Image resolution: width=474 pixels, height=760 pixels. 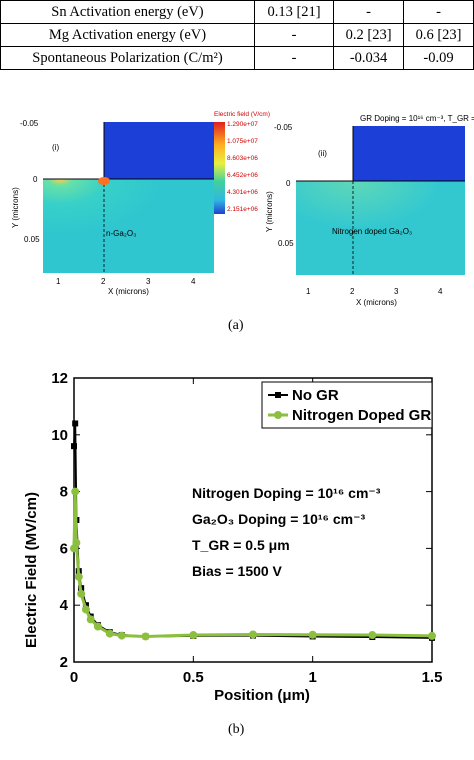 What do you see at coordinates (31, 570) in the screenshot?
I see `y-axis-label: Electric Field (MV/cm)` at bounding box center [31, 570].